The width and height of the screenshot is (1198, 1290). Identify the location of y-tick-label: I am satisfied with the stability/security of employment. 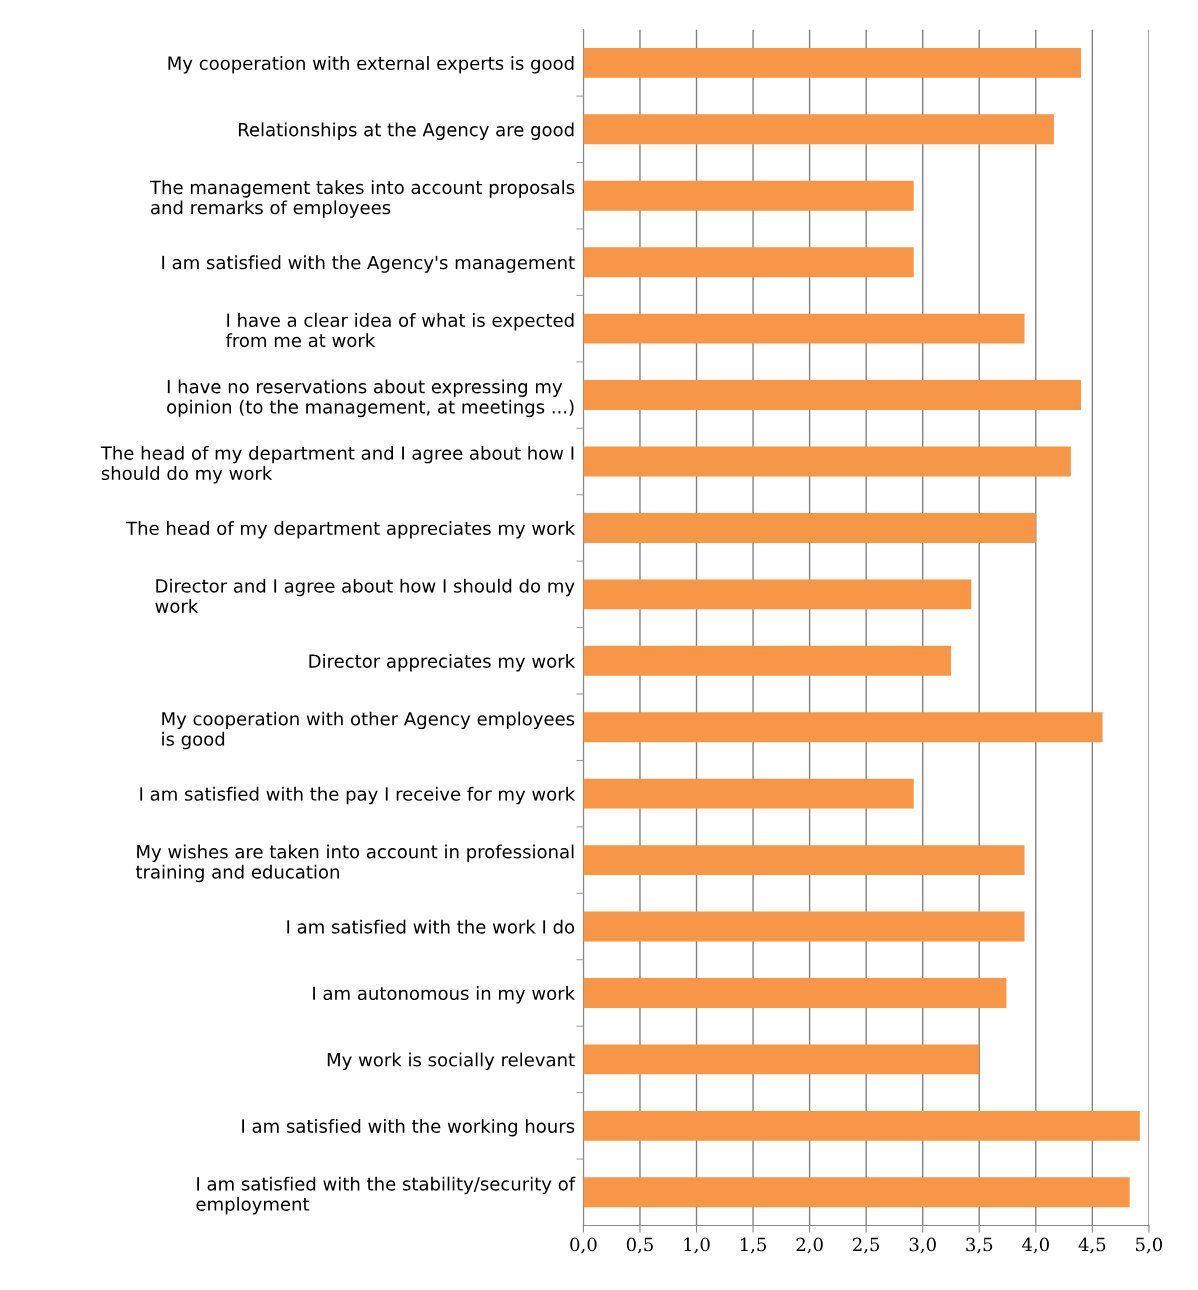
(386, 1195).